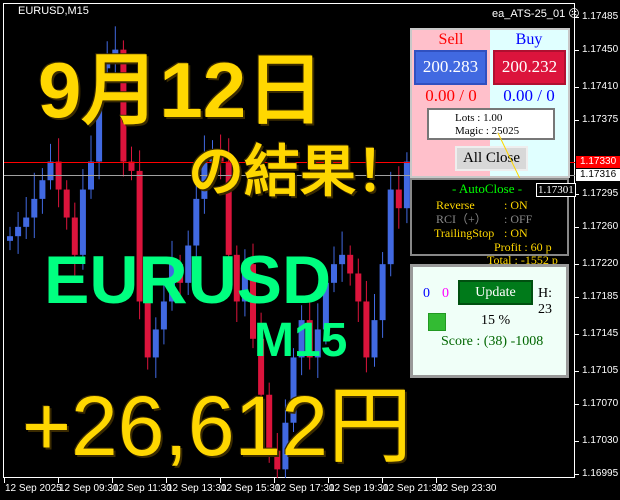 The image size is (620, 500). What do you see at coordinates (516, 205) in the screenshot?
I see `reverse-value: : ON` at bounding box center [516, 205].